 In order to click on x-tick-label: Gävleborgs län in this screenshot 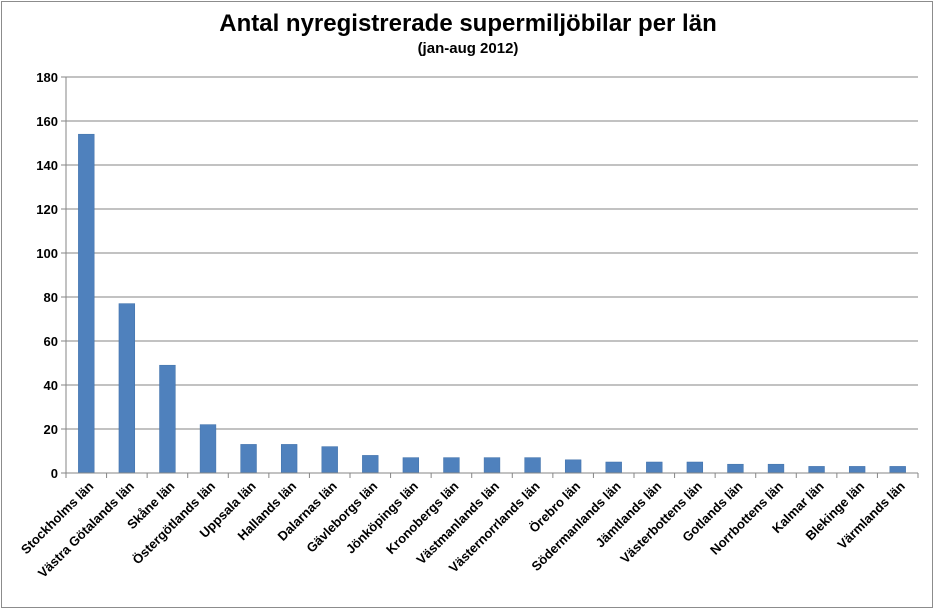, I will do `click(341, 516)`.